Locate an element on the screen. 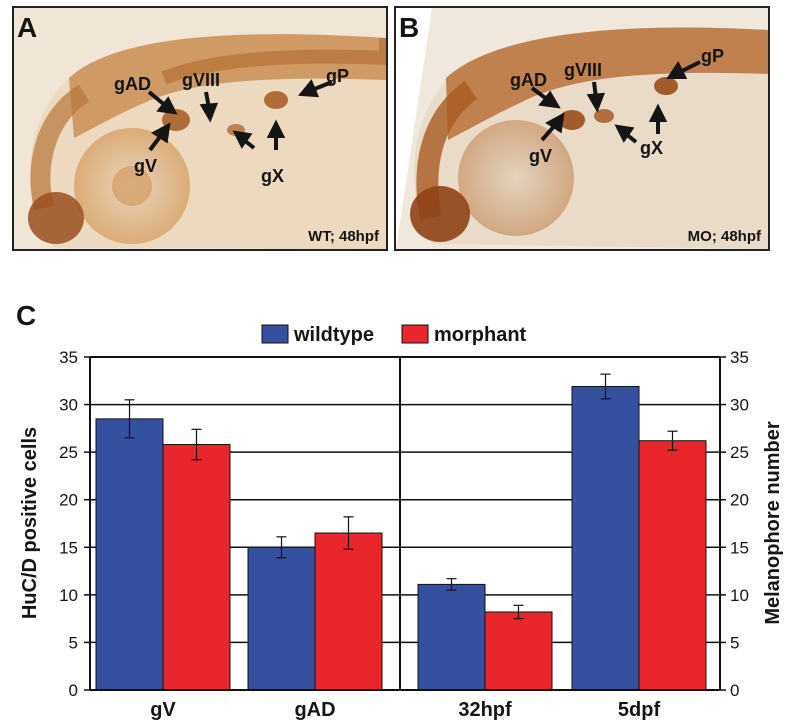 This screenshot has height=726, width=795. legend-swatch-wildtype is located at coordinates (275, 334).